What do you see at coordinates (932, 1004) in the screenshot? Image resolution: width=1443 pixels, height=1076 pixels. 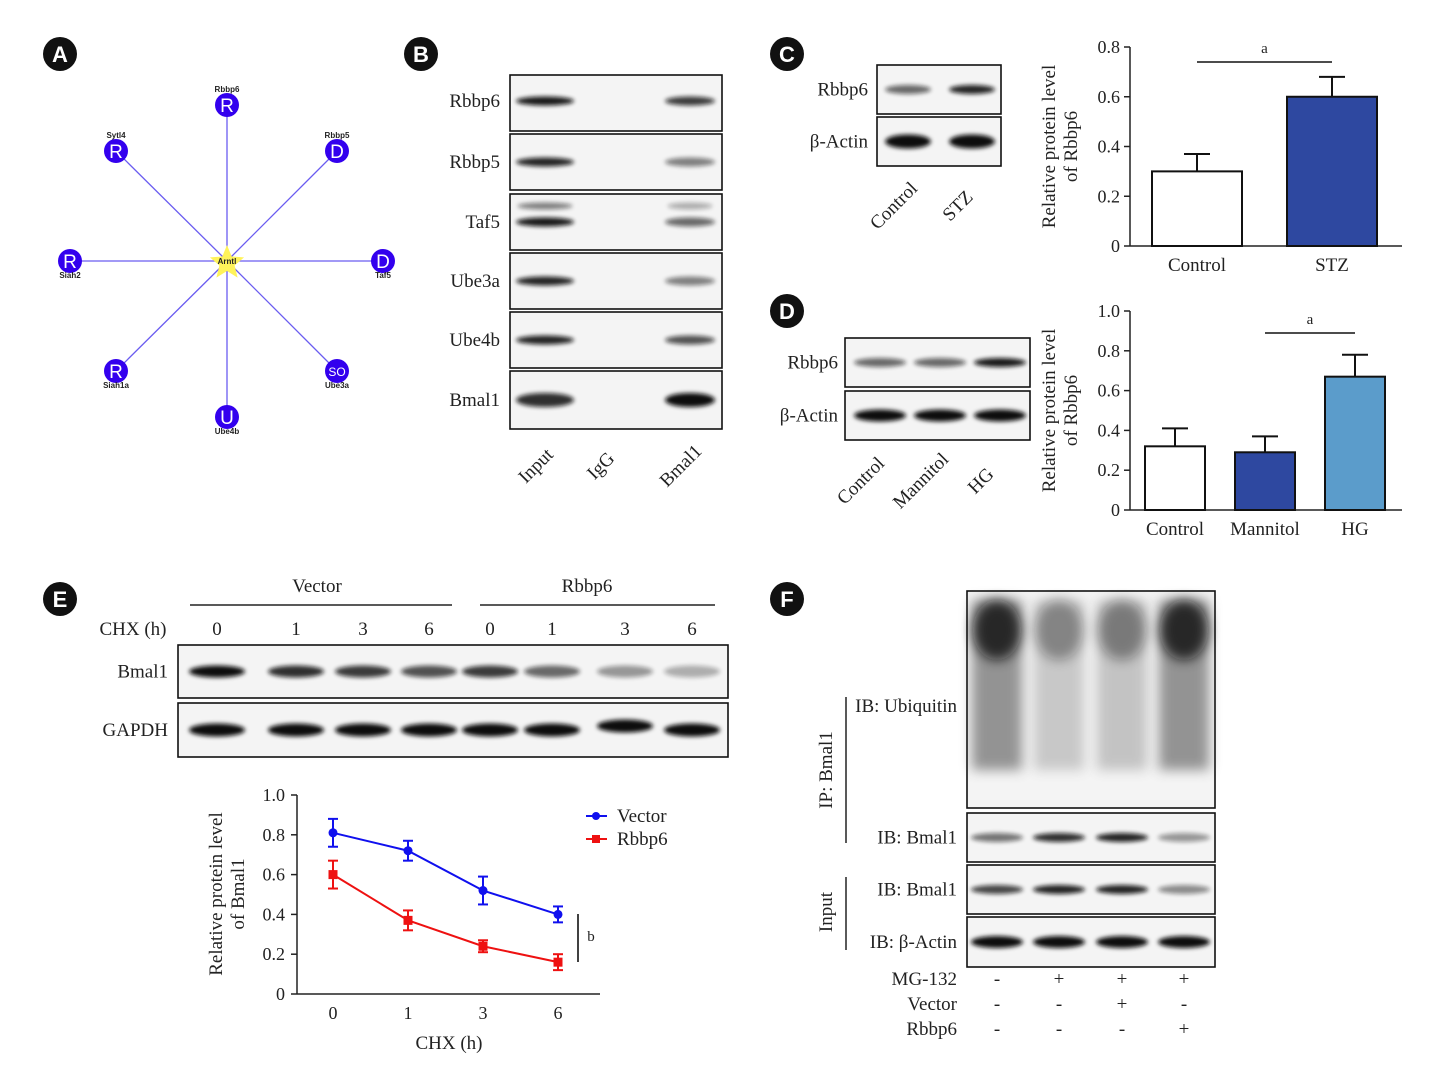 I see `treatment-label: Vector` at bounding box center [932, 1004].